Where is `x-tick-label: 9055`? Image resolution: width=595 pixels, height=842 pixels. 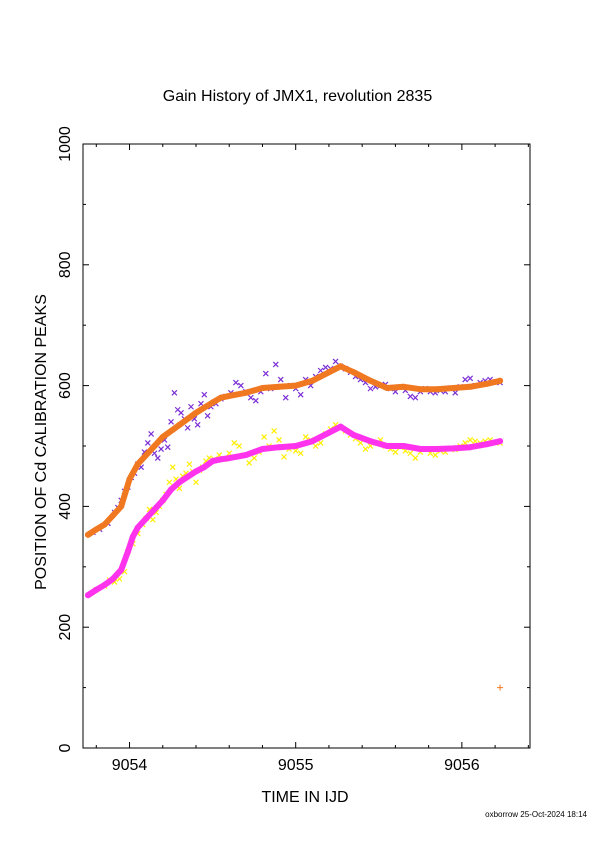 x-tick-label: 9055 is located at coordinates (296, 765).